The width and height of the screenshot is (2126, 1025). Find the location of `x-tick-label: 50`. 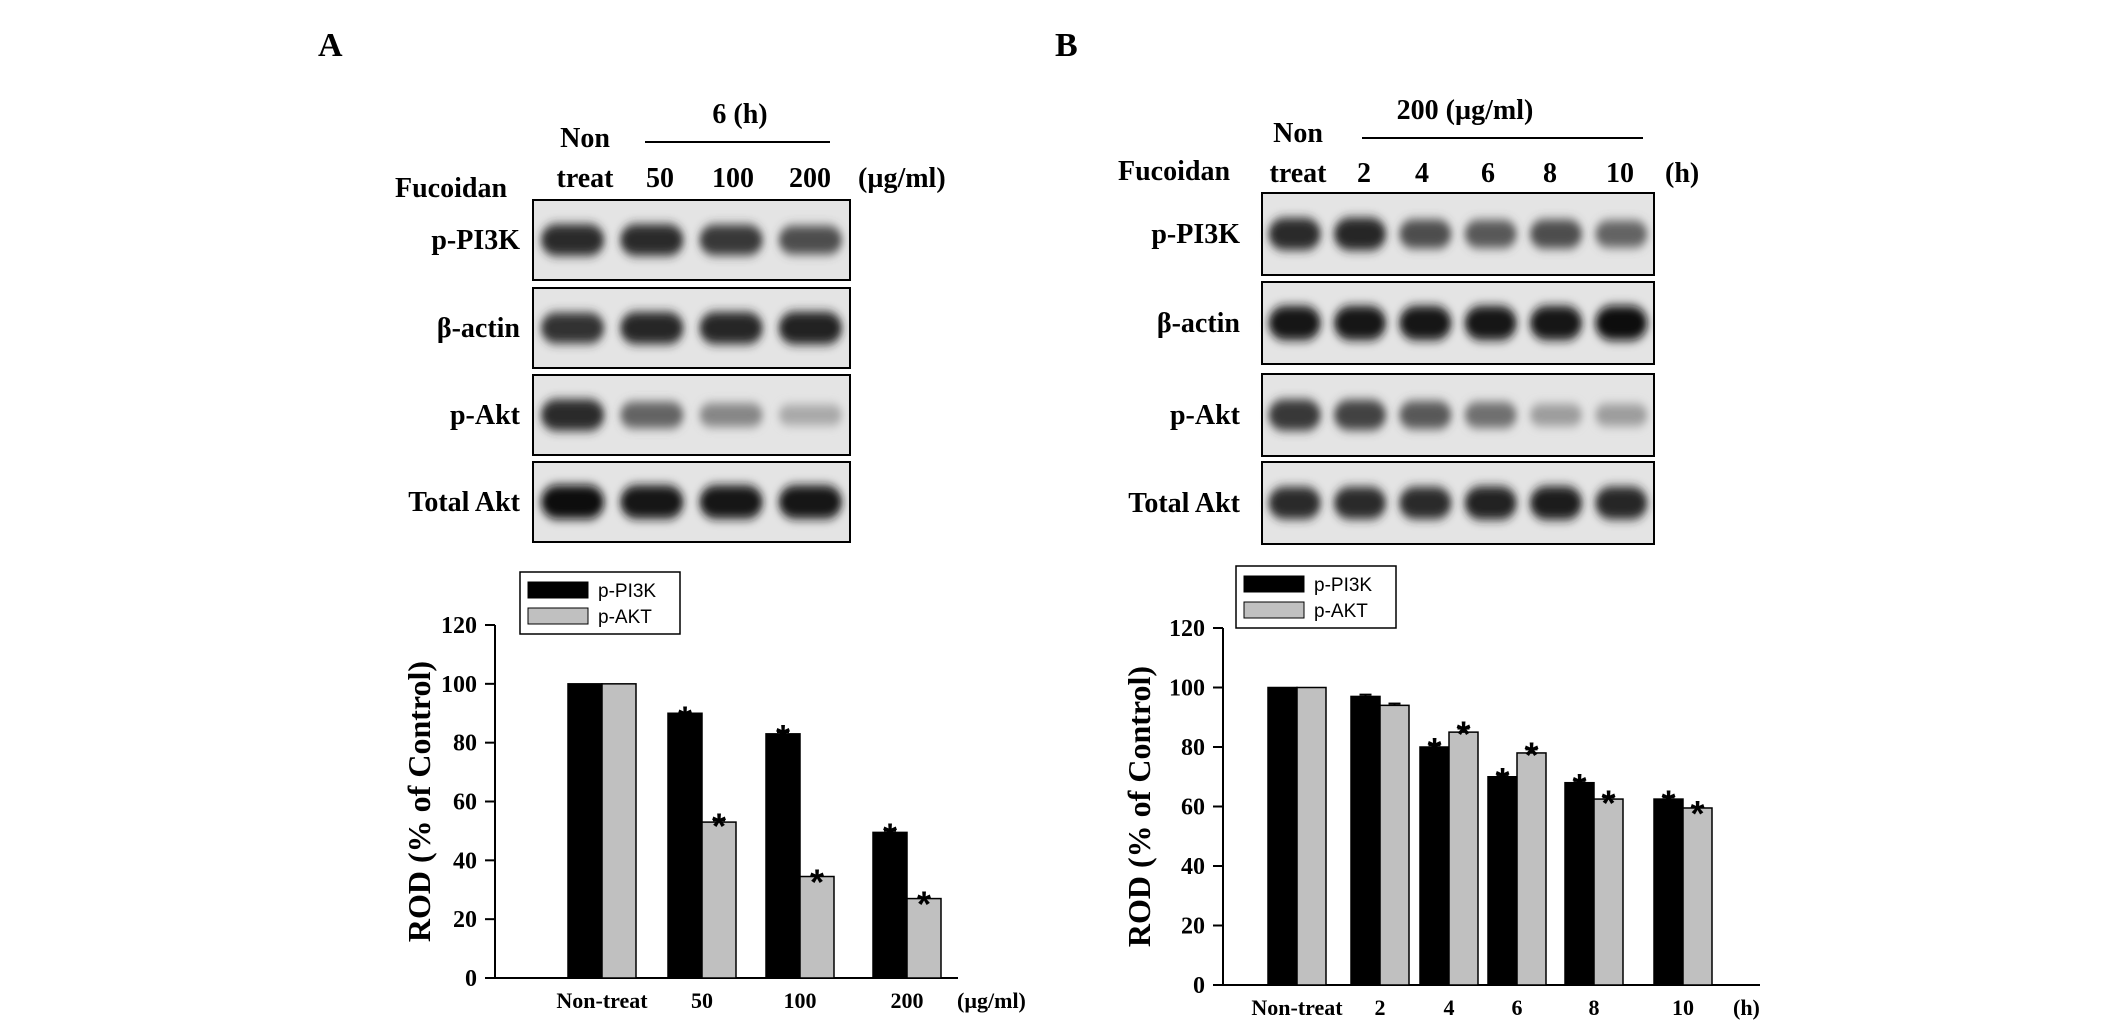

x-tick-label: 50 is located at coordinates (702, 1000).